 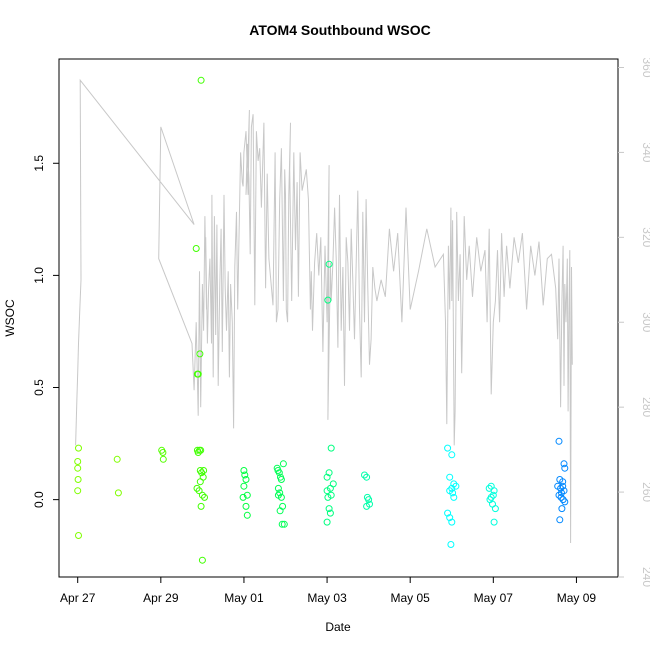 What do you see at coordinates (339, 30) in the screenshot?
I see `chart-title: ATOM4 Southbound WSOC` at bounding box center [339, 30].